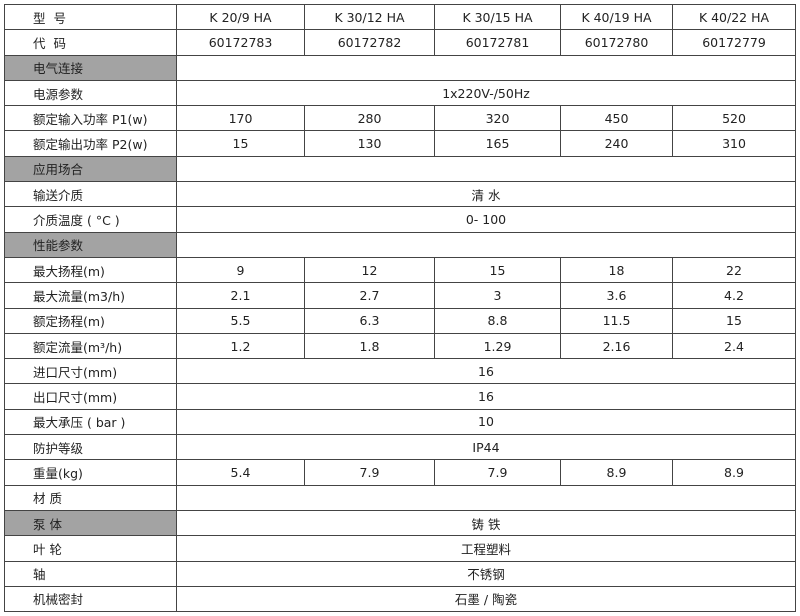 This screenshot has height=616, width=800. Describe the element at coordinates (369, 17) in the screenshot. I see `model-cell: K 30/12 HA` at that location.